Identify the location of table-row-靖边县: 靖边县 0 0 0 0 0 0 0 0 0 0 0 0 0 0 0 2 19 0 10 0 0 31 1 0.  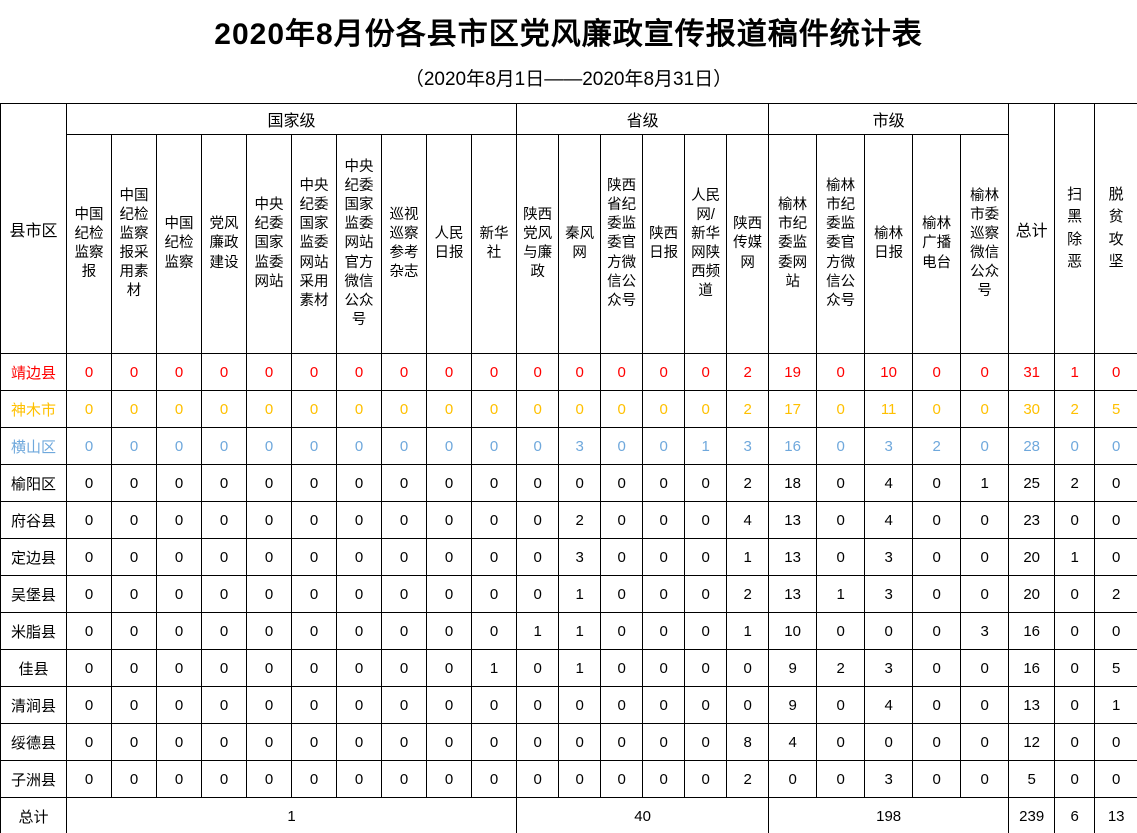
(568, 372).